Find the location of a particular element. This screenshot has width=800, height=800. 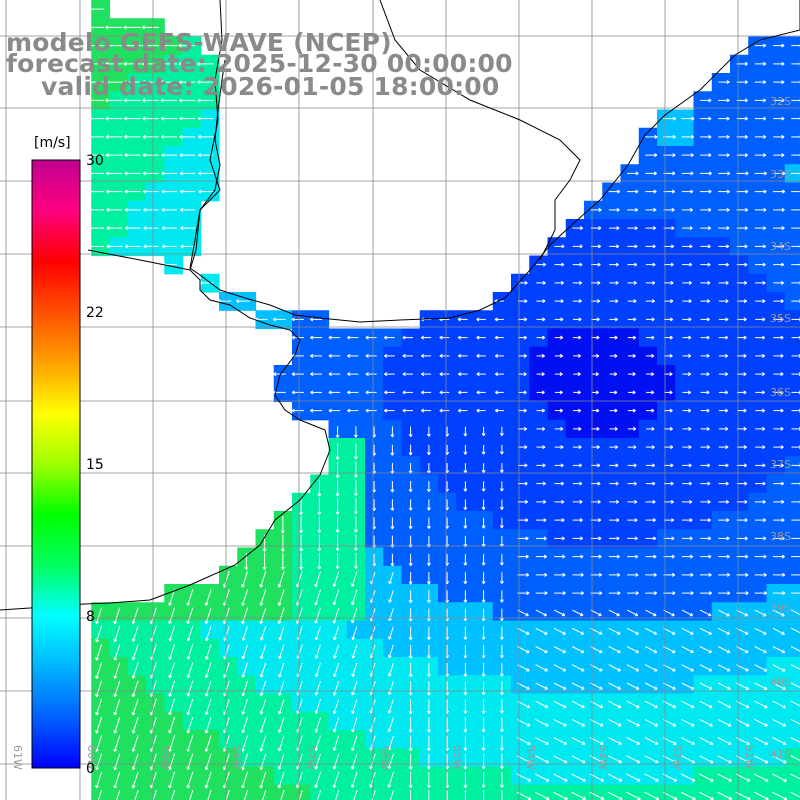

wind-cell is located at coordinates (792, 792).